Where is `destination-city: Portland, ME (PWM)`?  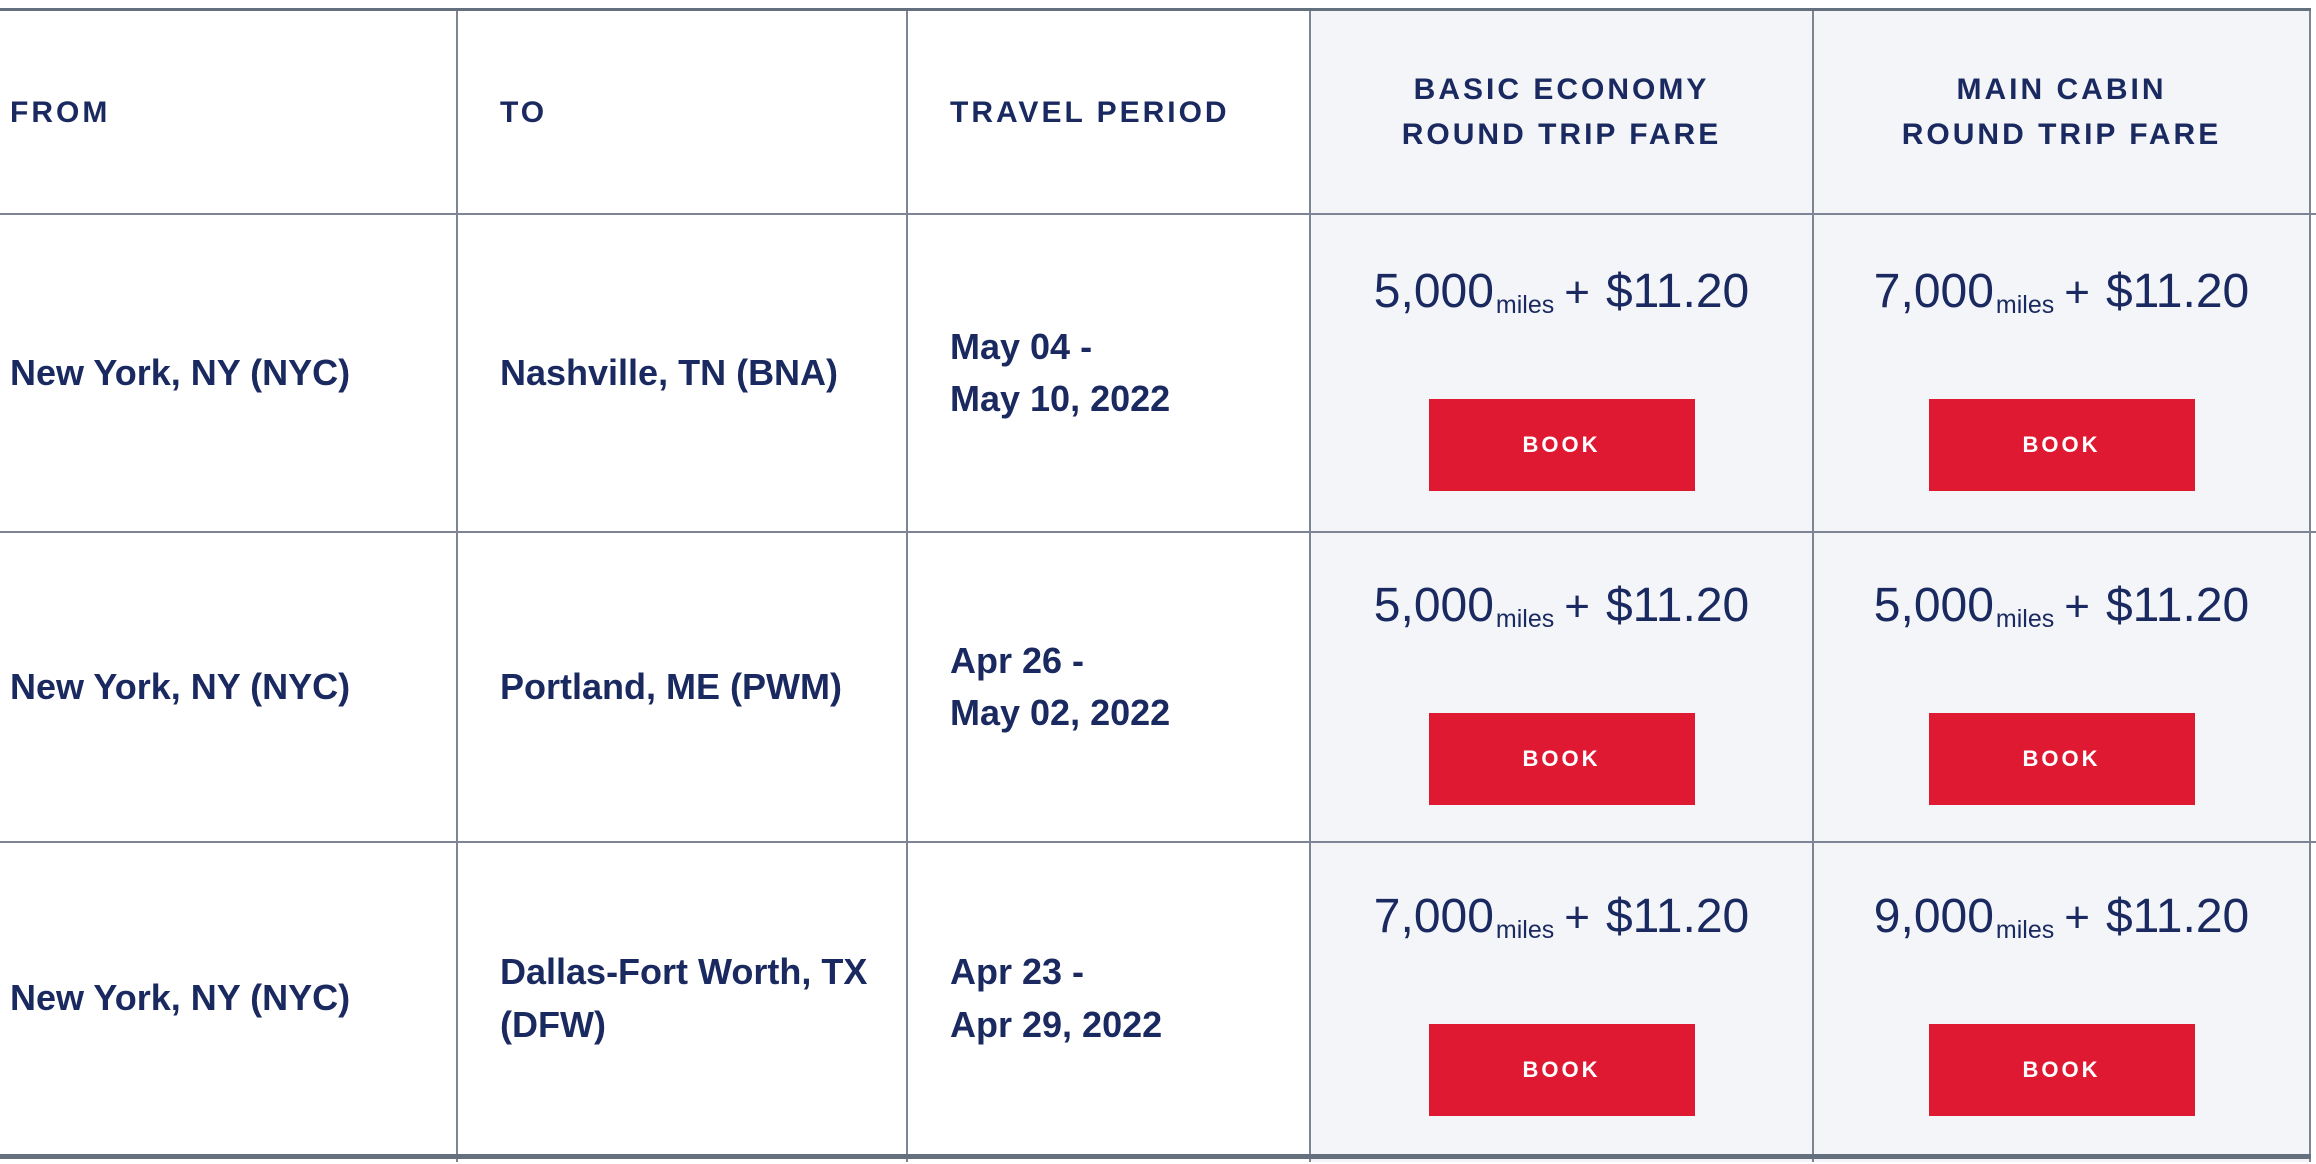
destination-city: Portland, ME (PWM) is located at coordinates (671, 686).